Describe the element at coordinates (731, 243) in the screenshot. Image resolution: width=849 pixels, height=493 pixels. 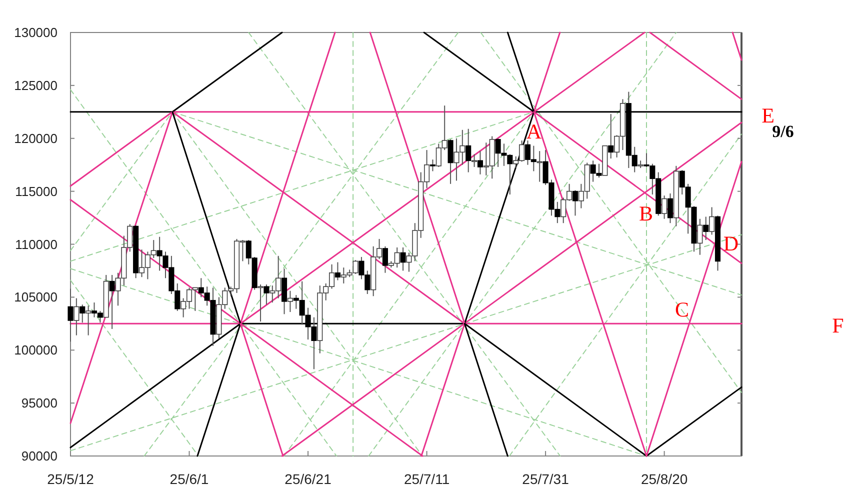
I see `annotation: D` at that location.